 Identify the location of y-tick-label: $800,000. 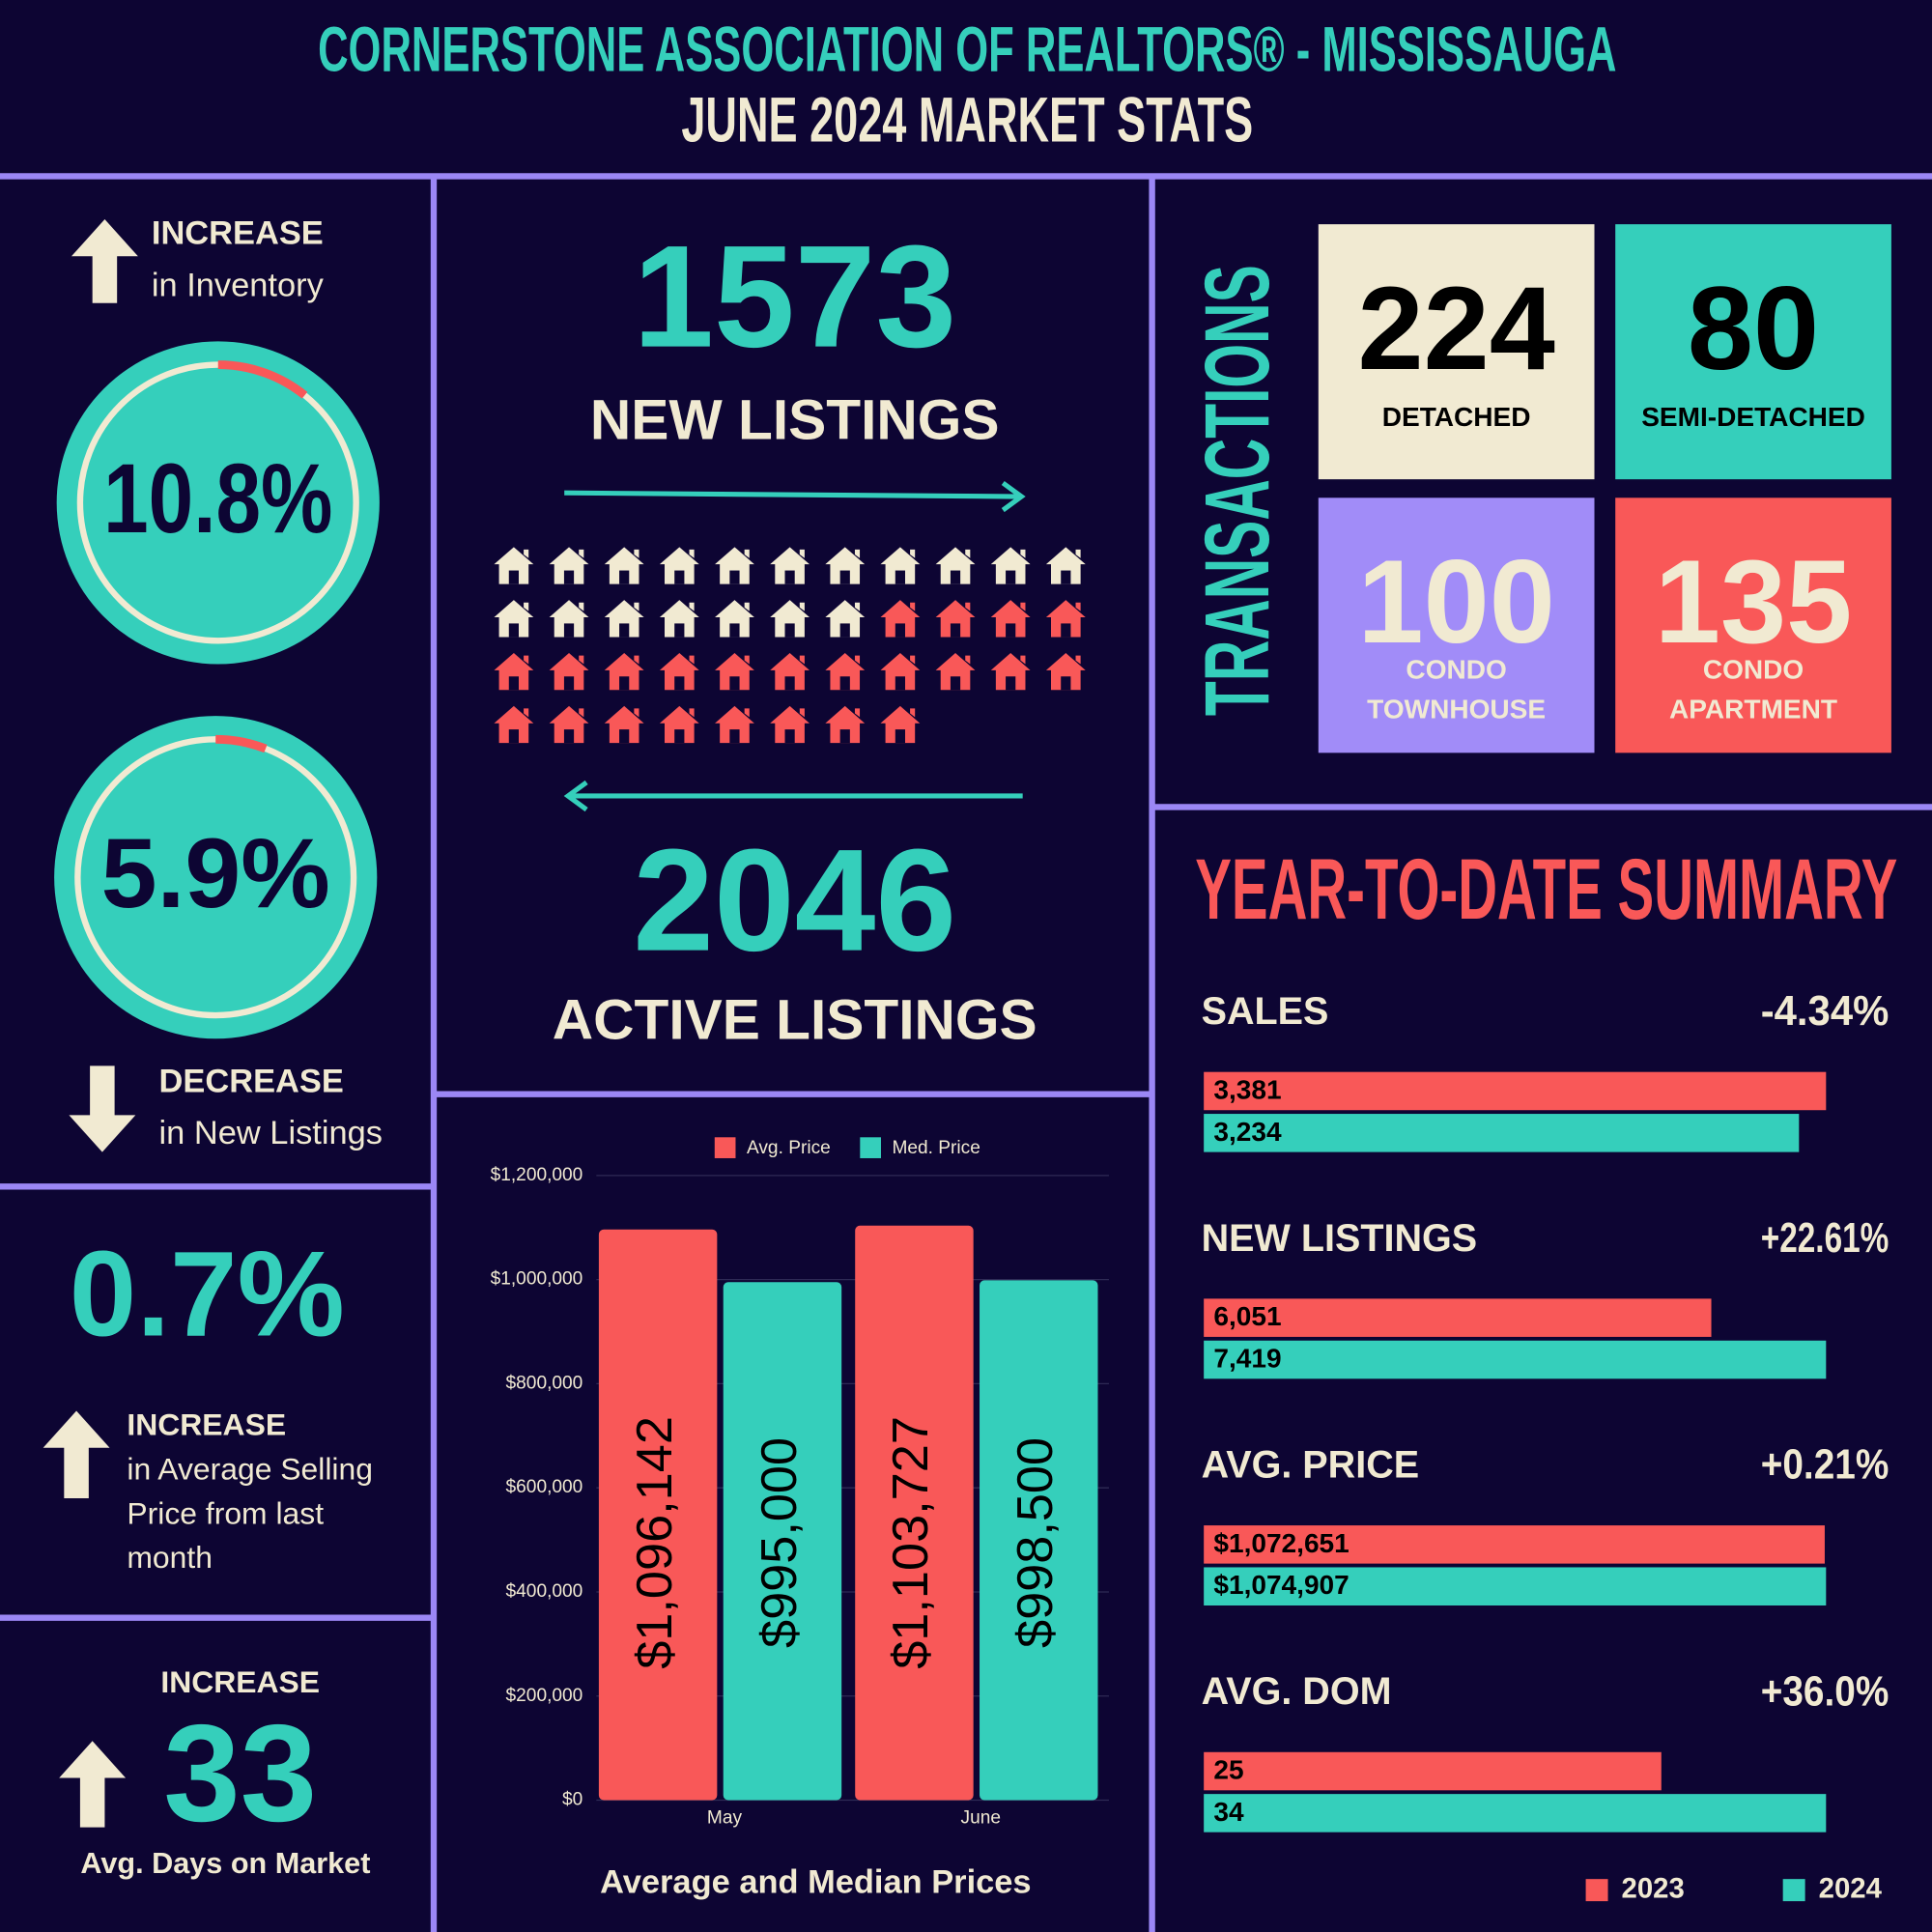
(544, 1383).